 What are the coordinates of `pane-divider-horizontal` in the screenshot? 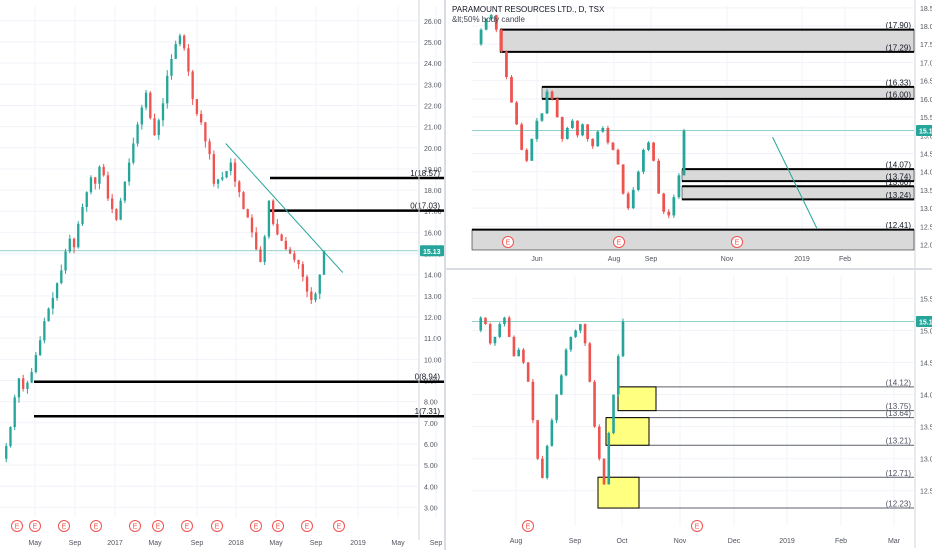 It's located at (689, 269).